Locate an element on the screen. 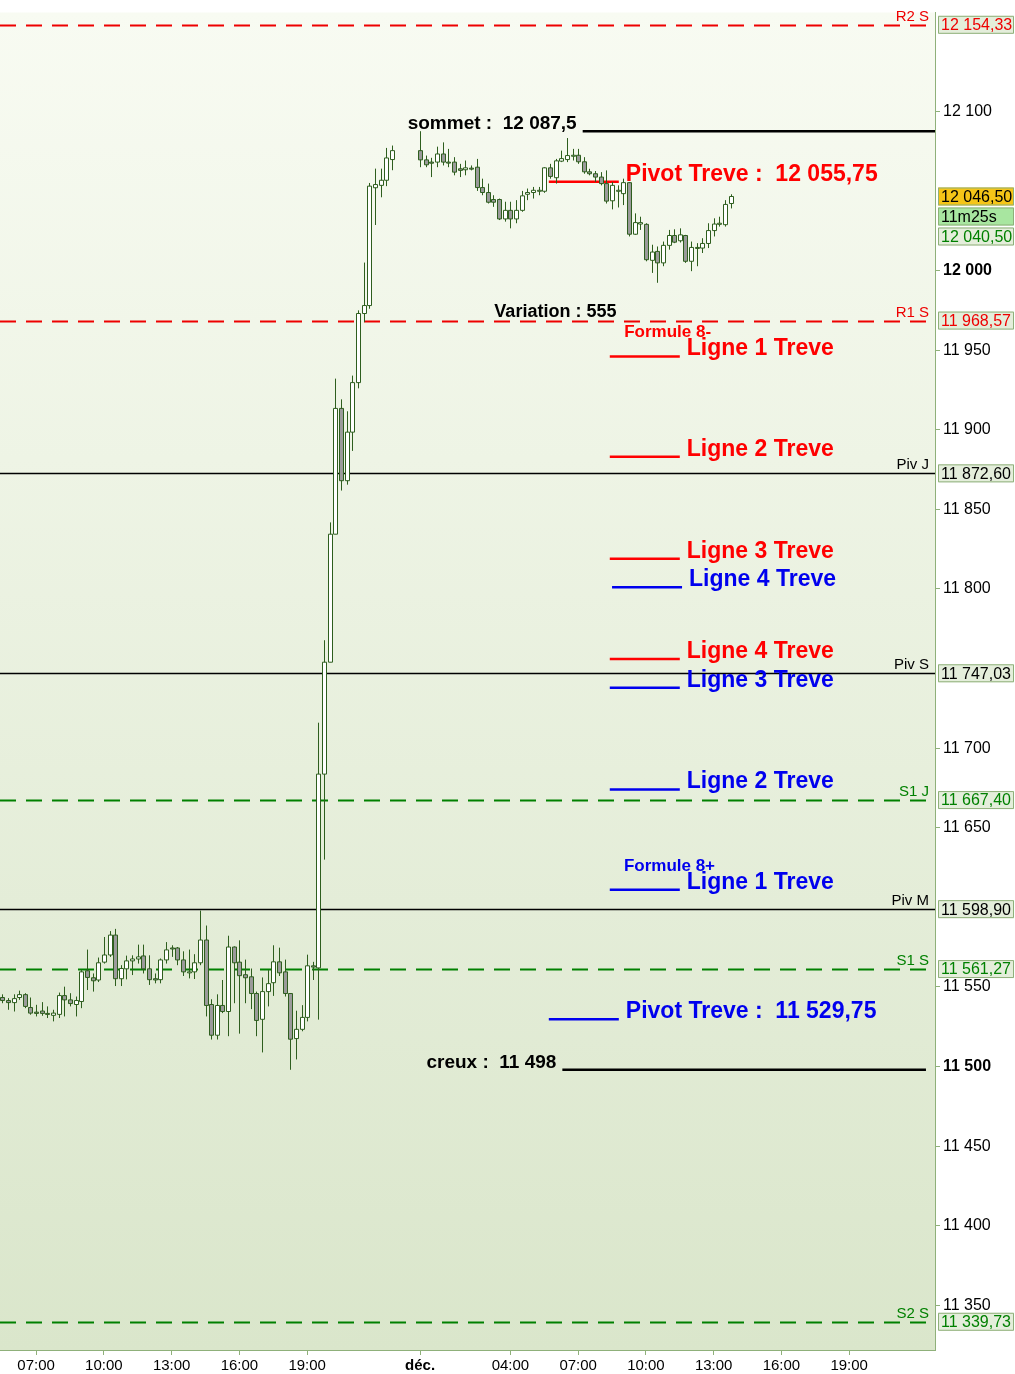  y-tick-label: 11 850 is located at coordinates (967, 508).